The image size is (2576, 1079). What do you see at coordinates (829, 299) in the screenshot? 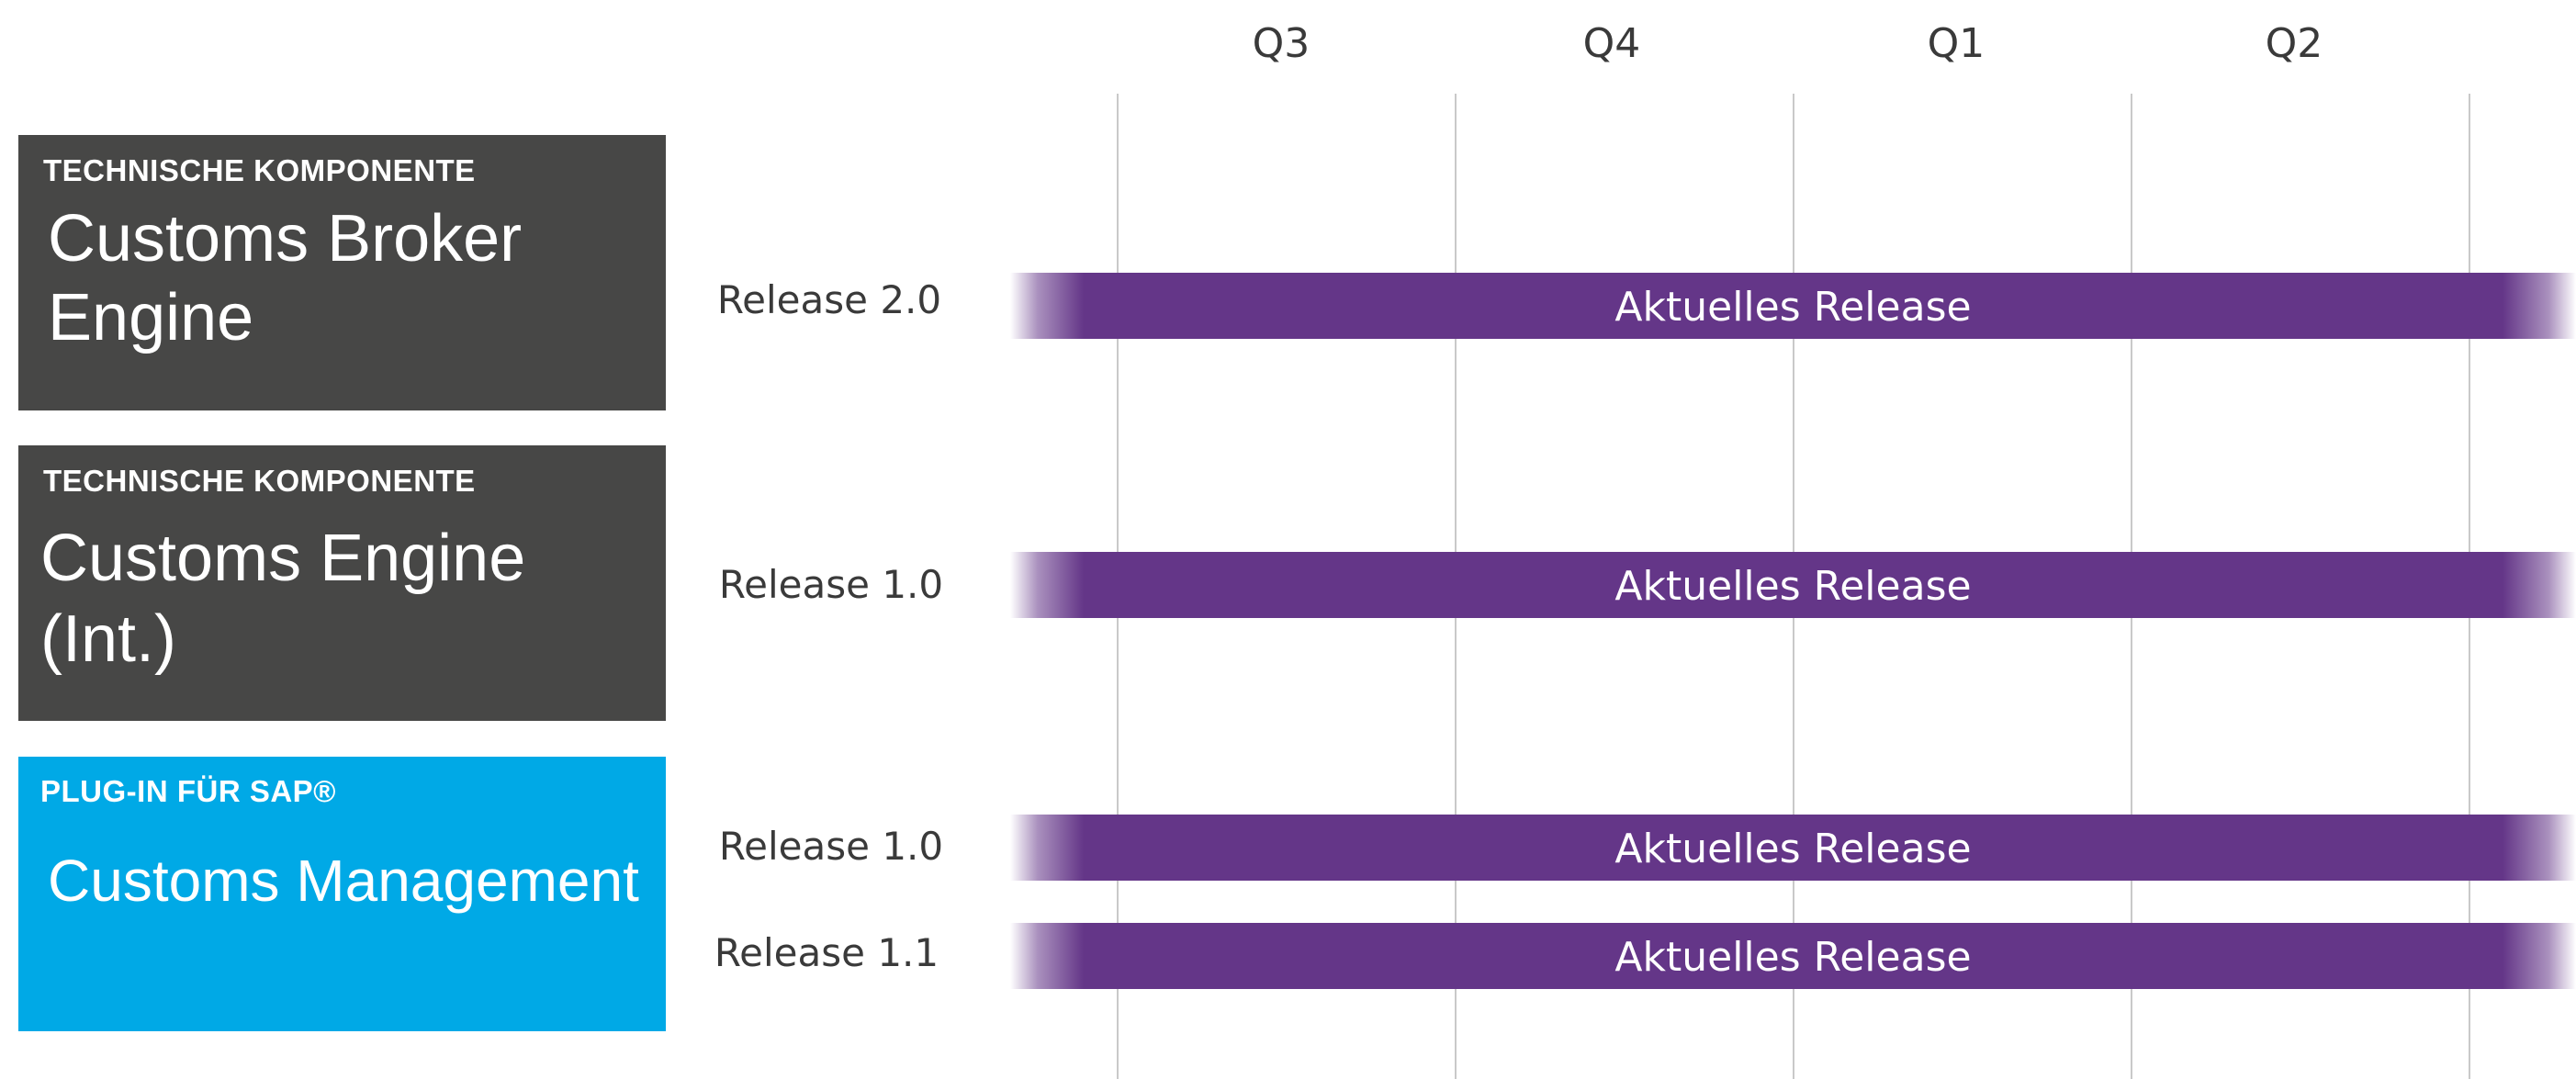
I see `release-label: Release 2.0` at bounding box center [829, 299].